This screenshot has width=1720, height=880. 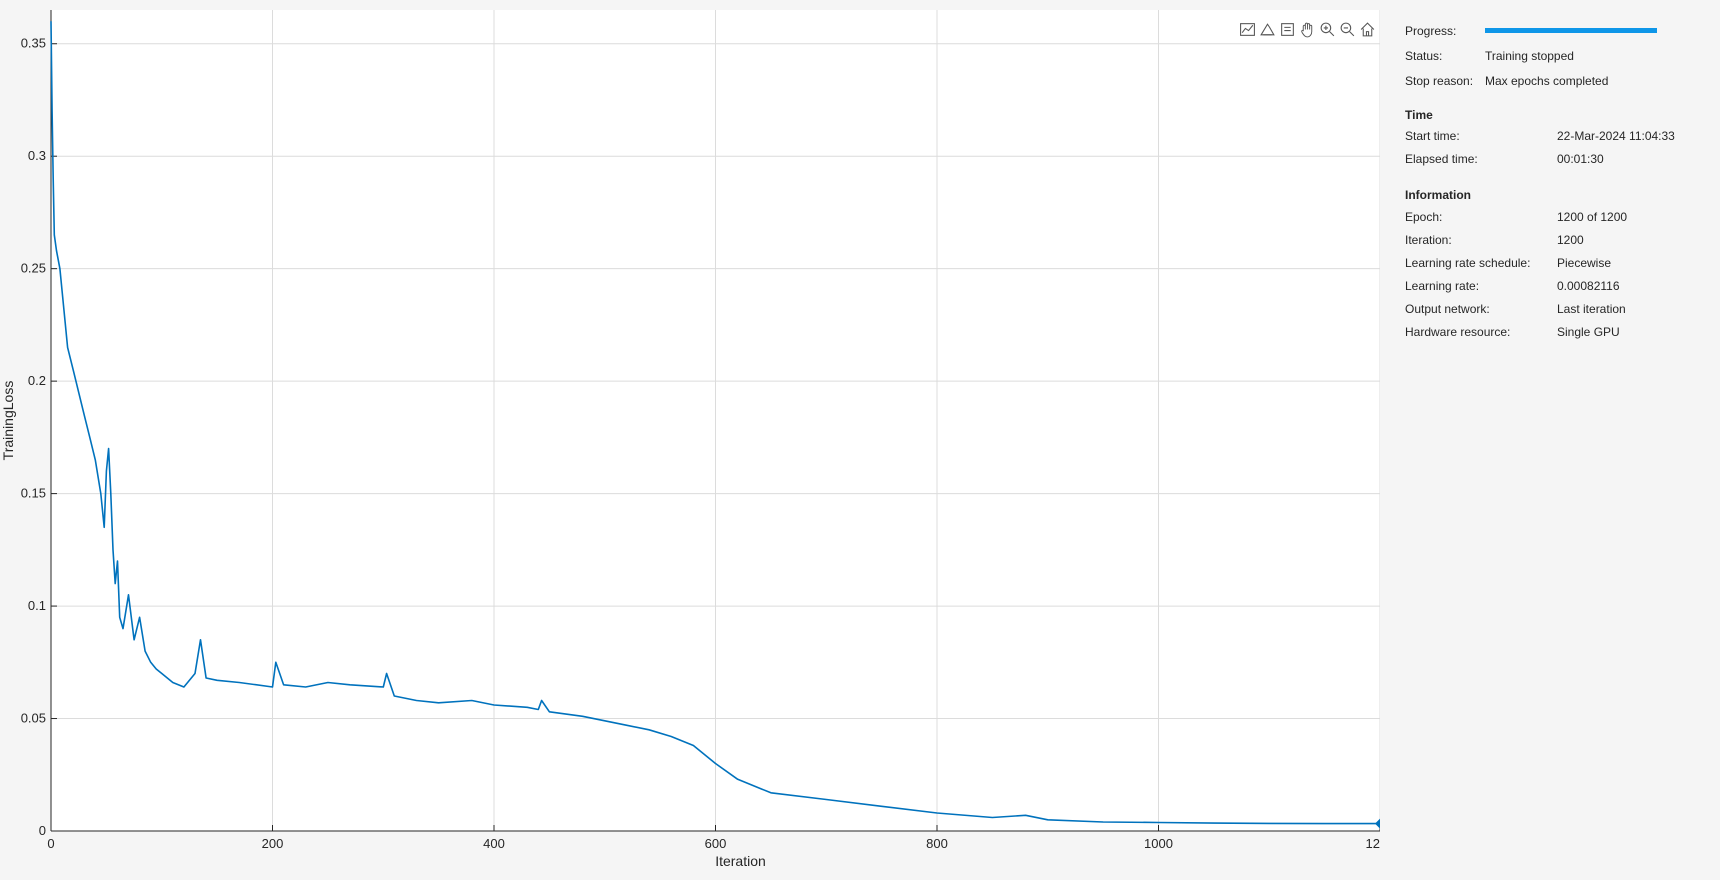 What do you see at coordinates (1438, 195) in the screenshot?
I see `information-section-title: Information` at bounding box center [1438, 195].